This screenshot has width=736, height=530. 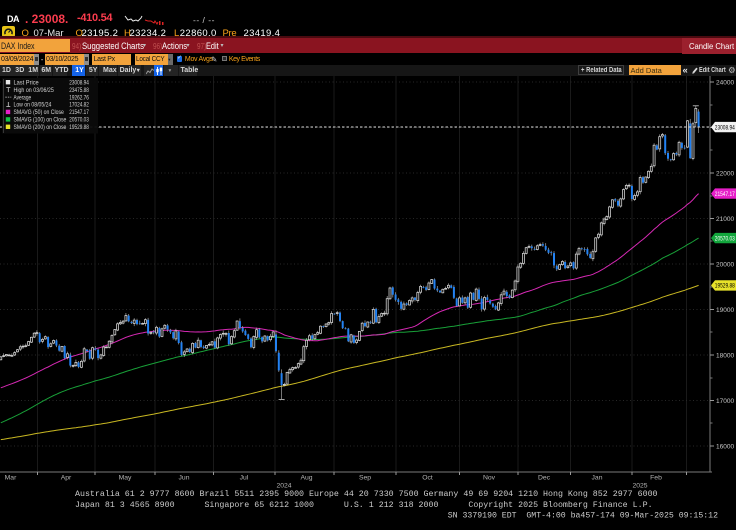 What do you see at coordinates (306, 478) in the screenshot?
I see `svg-text: Aug` at bounding box center [306, 478].